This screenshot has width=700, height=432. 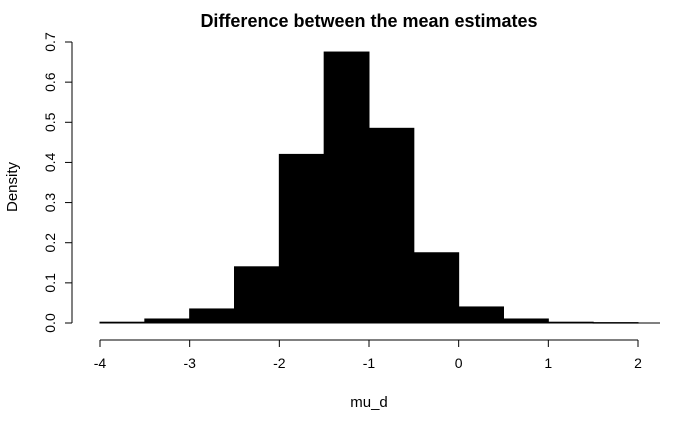 What do you see at coordinates (50, 82) in the screenshot?
I see `y-tick-label: 0.6` at bounding box center [50, 82].